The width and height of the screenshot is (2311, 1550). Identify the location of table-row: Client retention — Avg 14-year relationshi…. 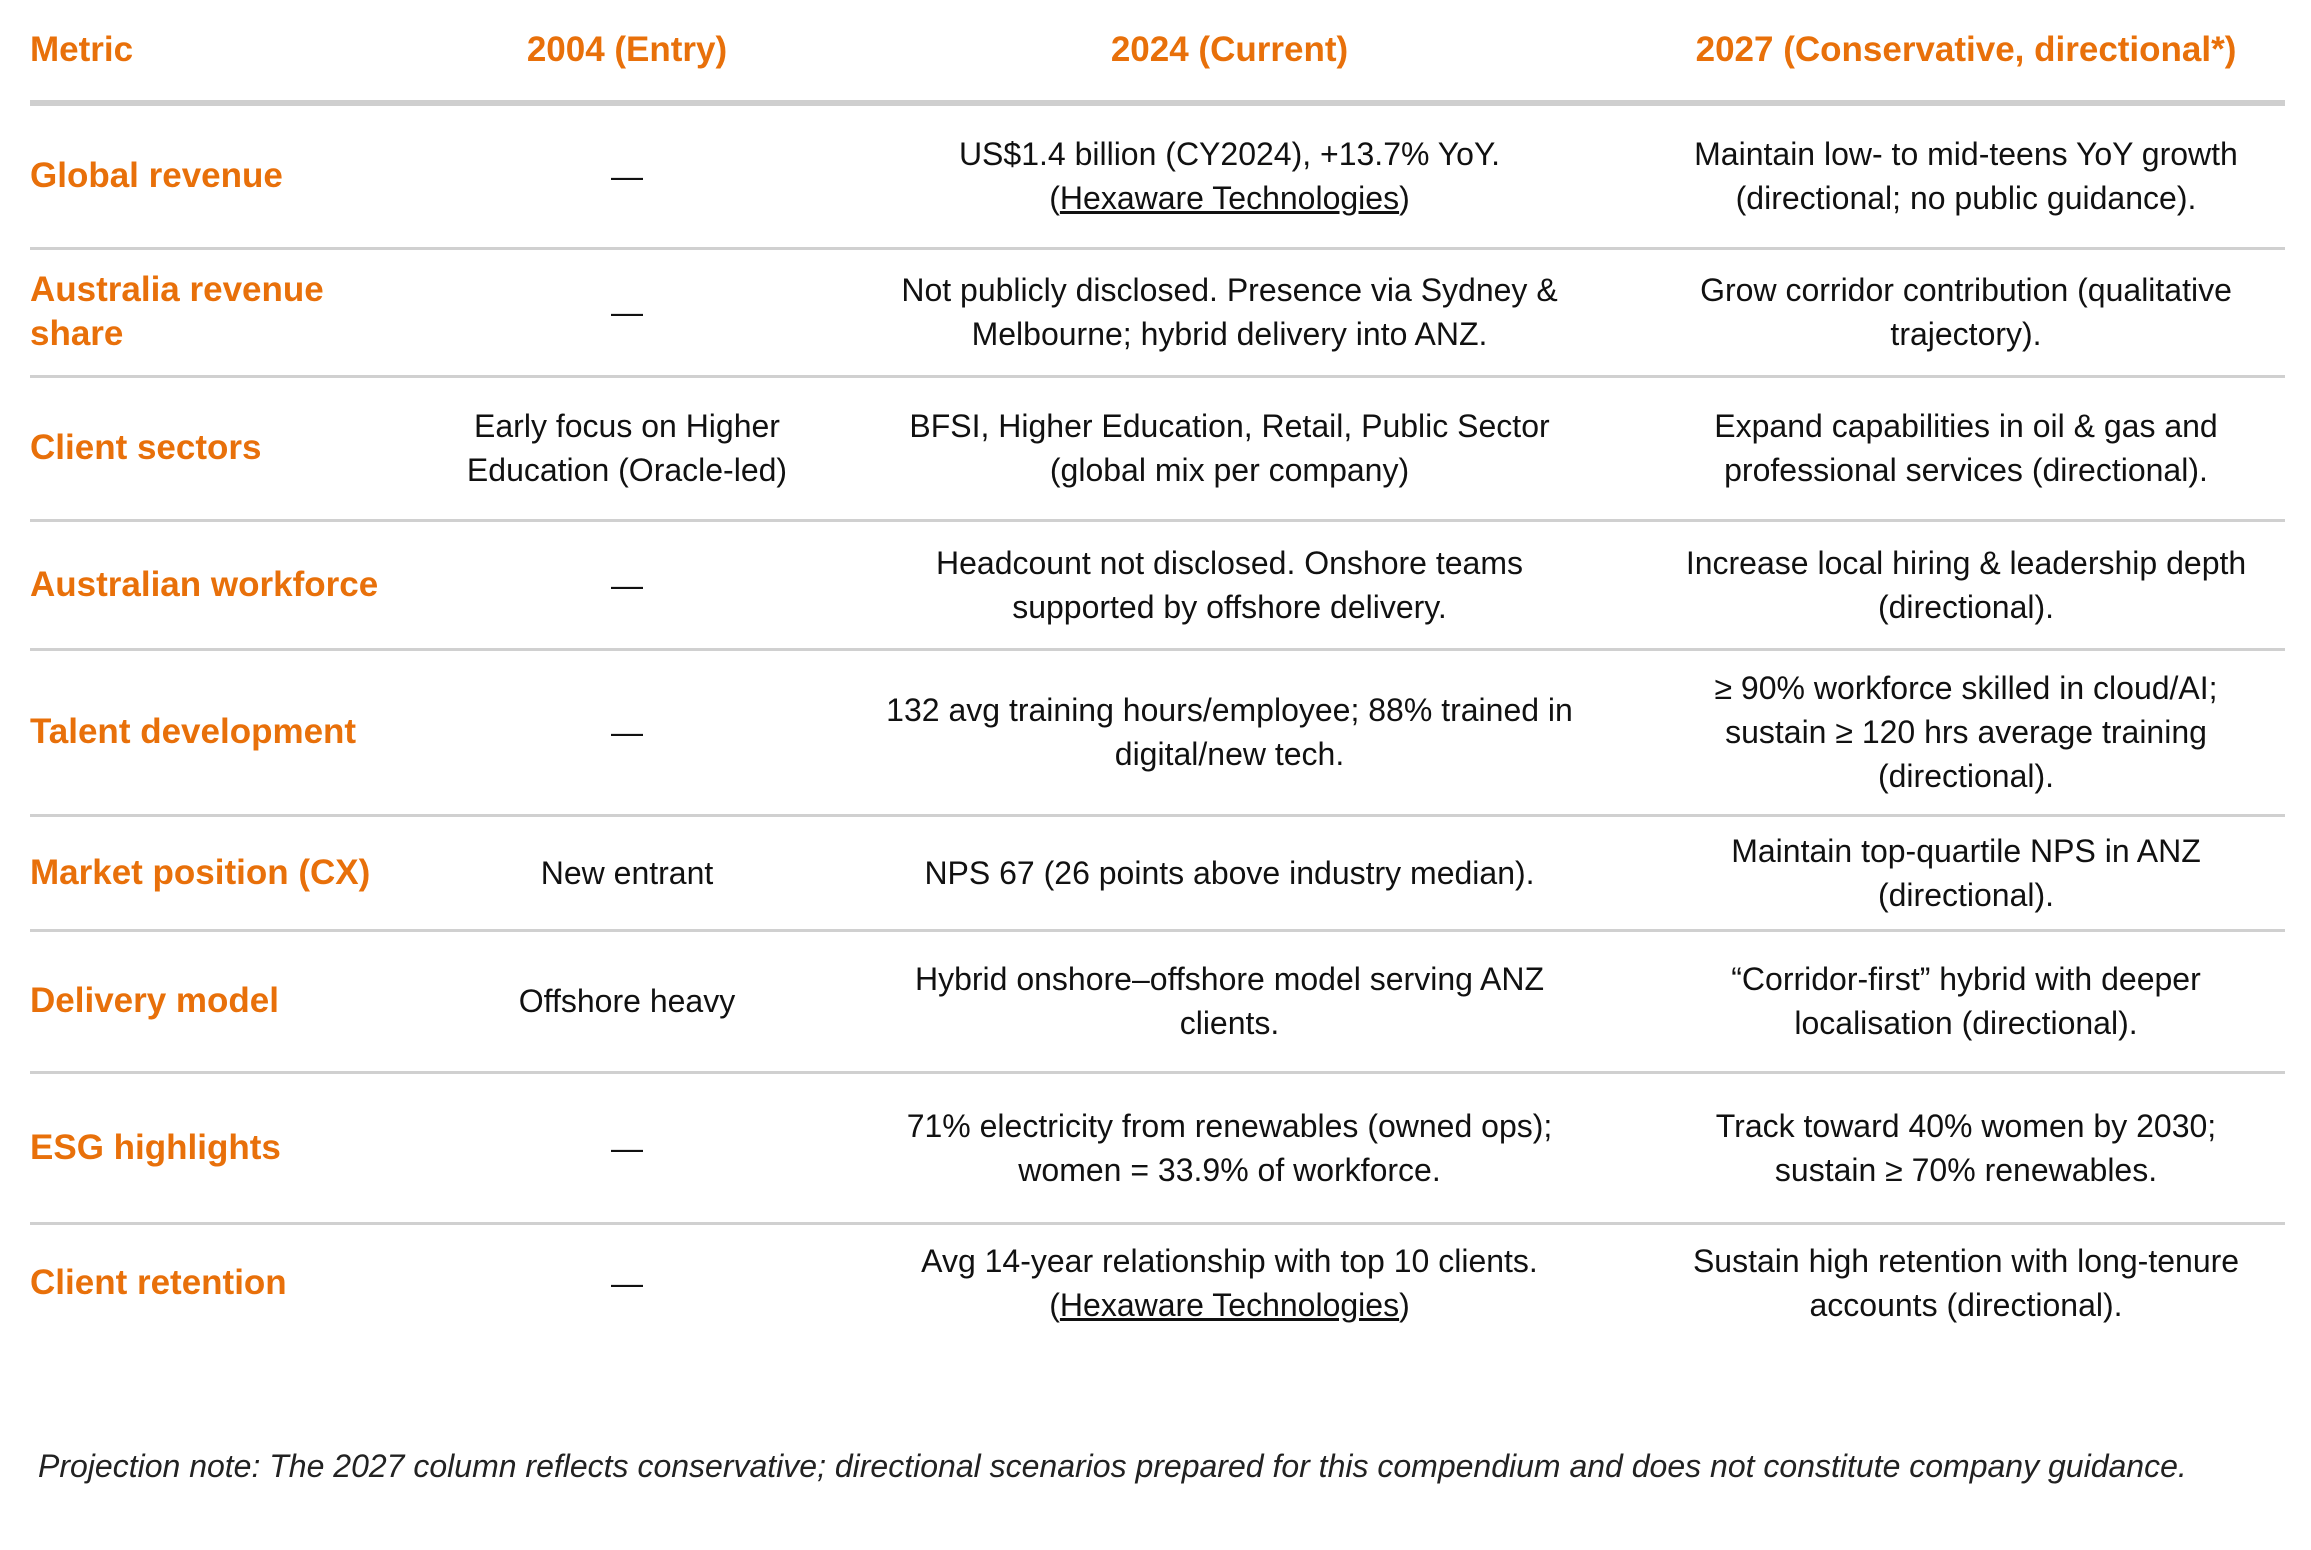
(1157, 1282).